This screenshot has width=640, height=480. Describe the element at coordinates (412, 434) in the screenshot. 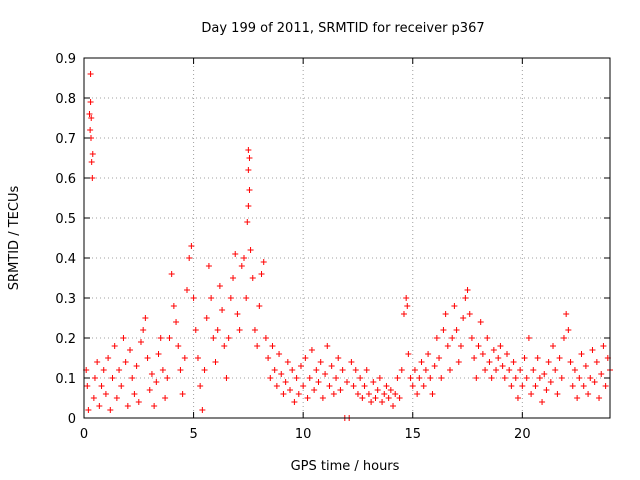

I see `x-tick-label: 15` at that location.